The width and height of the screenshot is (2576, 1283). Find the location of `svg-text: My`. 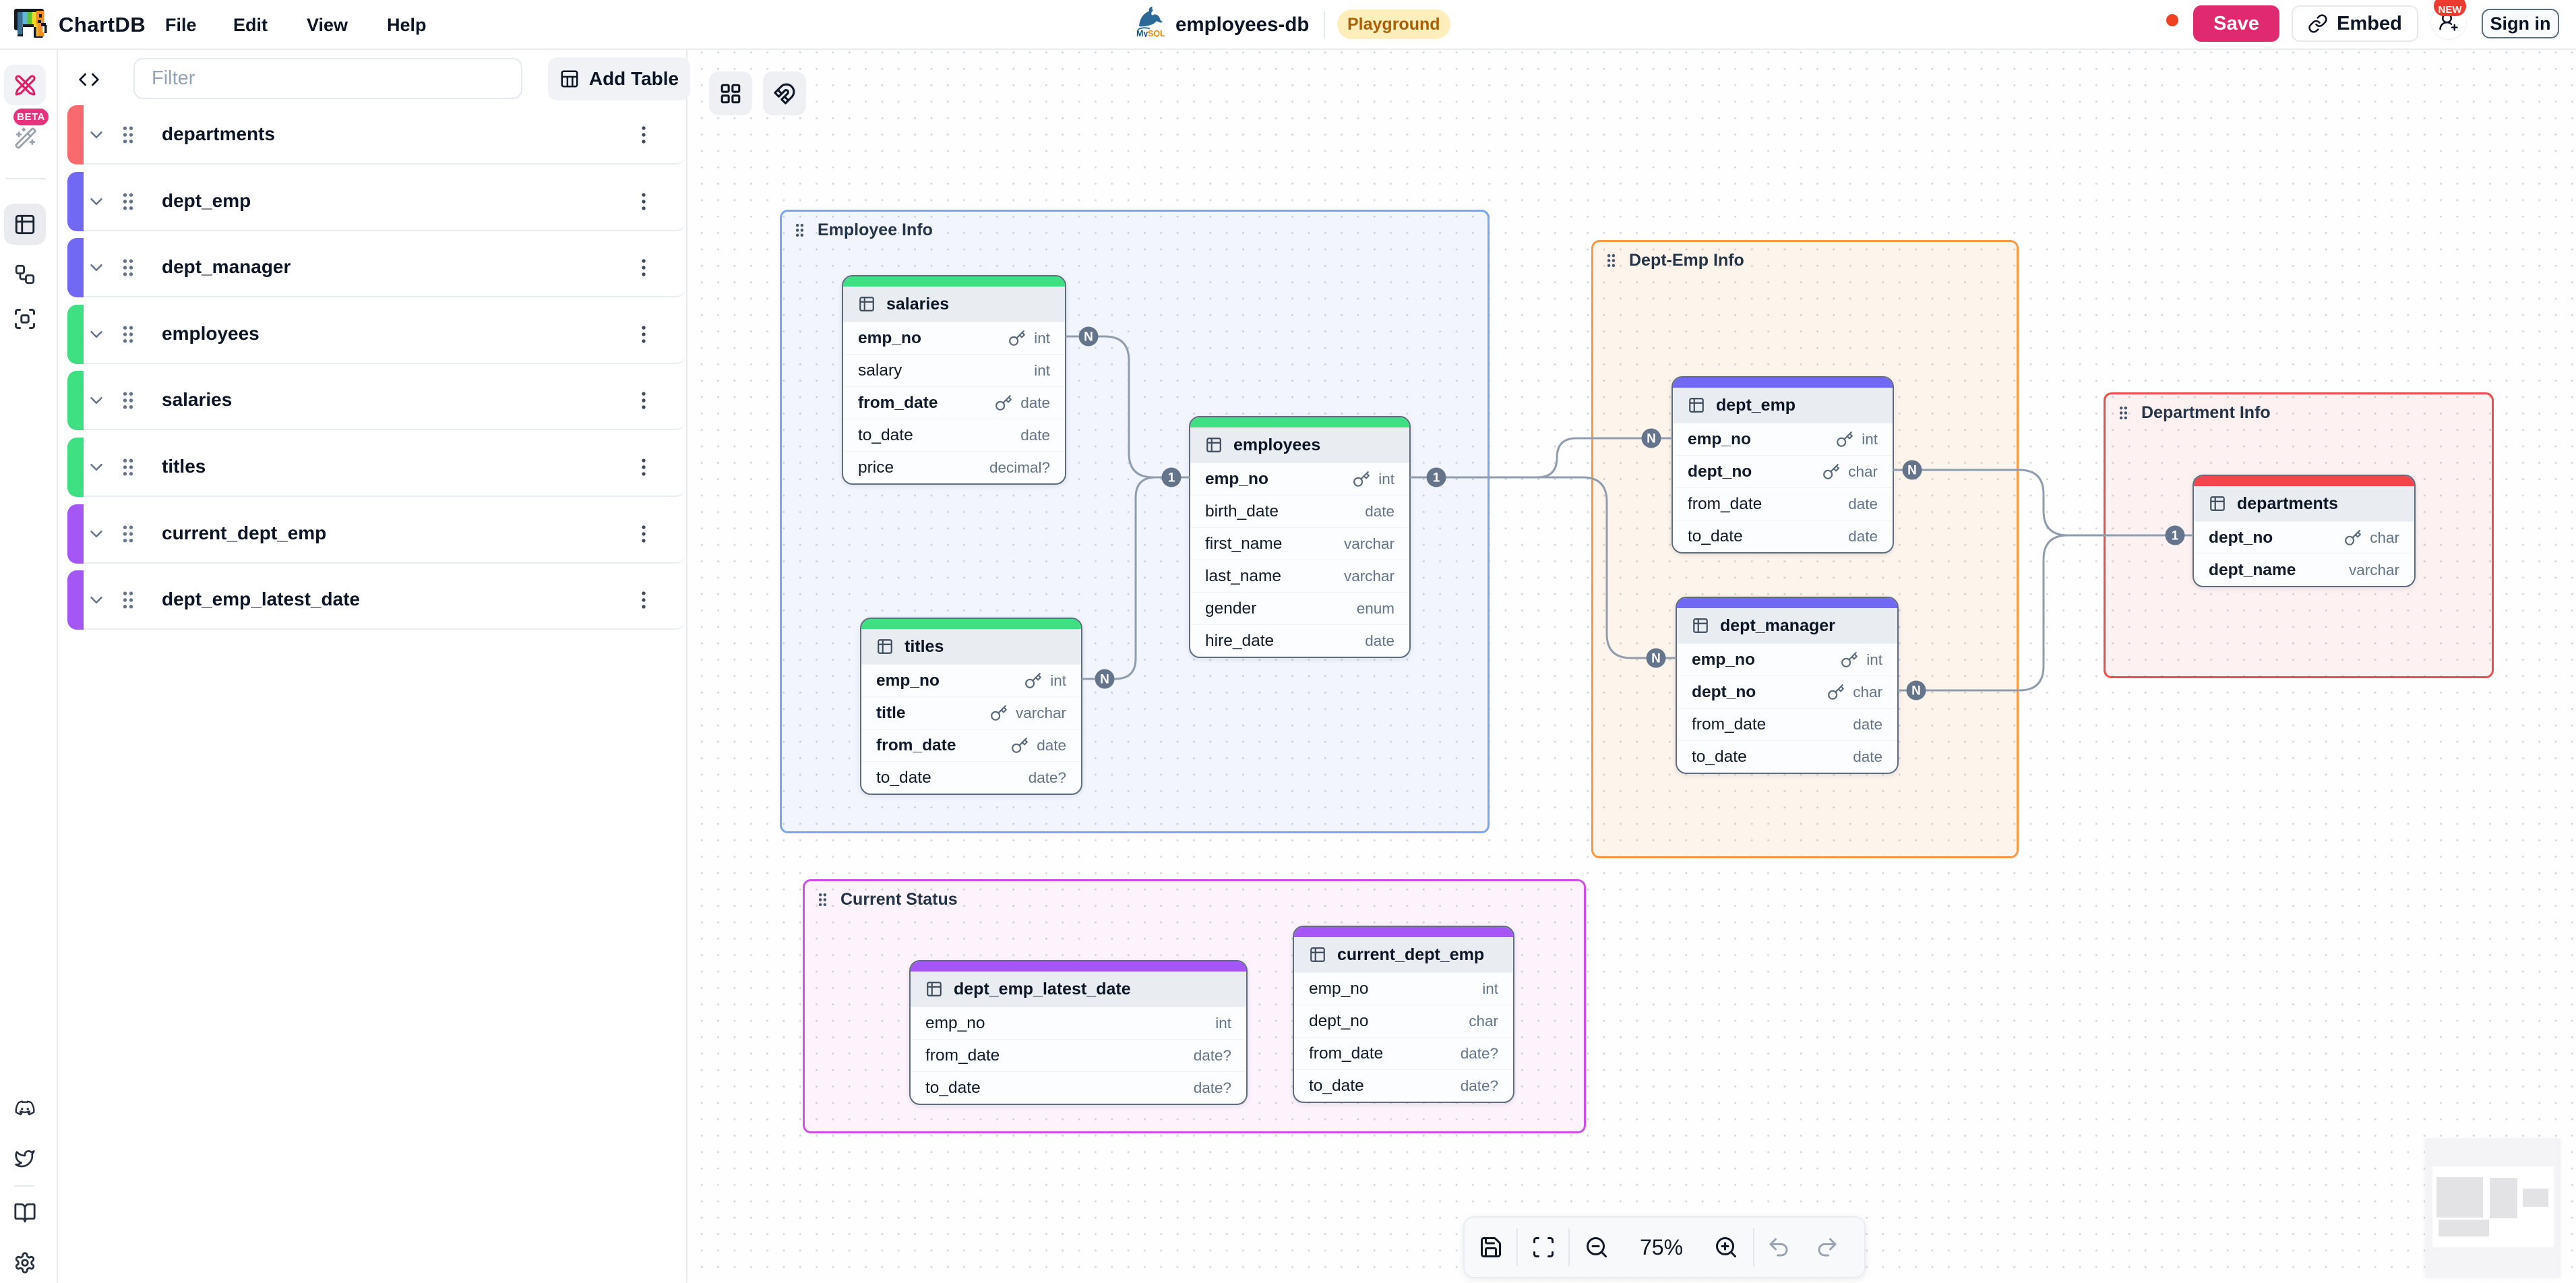

svg-text: My is located at coordinates (1142, 33).